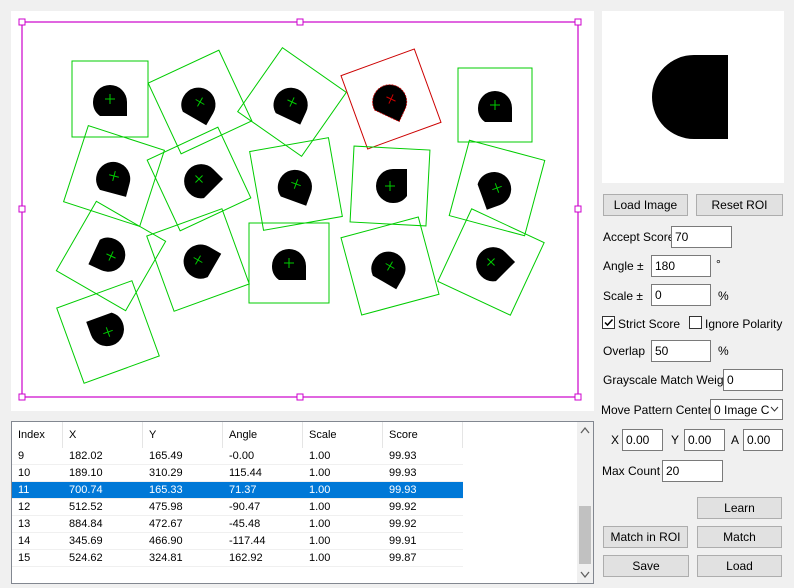 The image size is (794, 588). I want to click on pattern-preview, so click(693, 97).